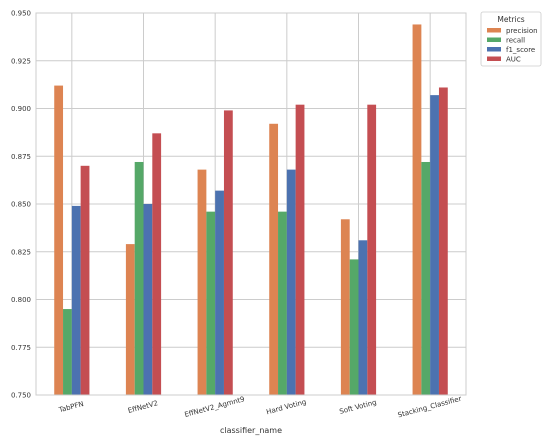  I want to click on legend-box, so click(511, 39).